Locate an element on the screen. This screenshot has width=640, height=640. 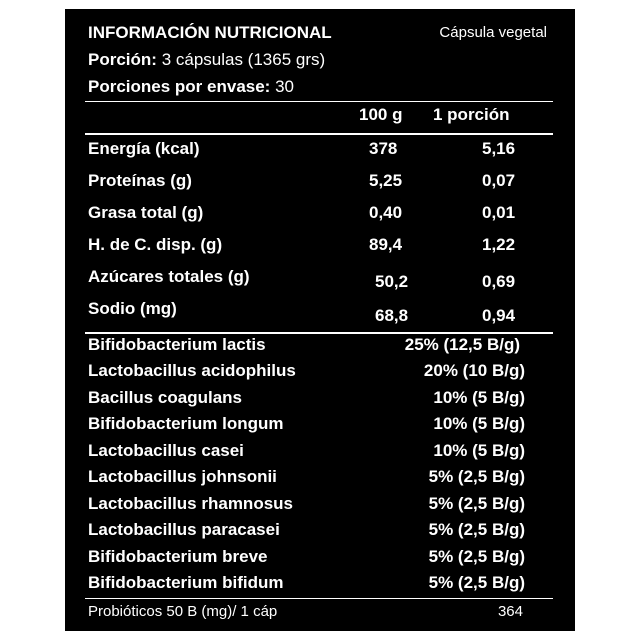
nutrient-per-100g: 0,40 is located at coordinates (386, 212).